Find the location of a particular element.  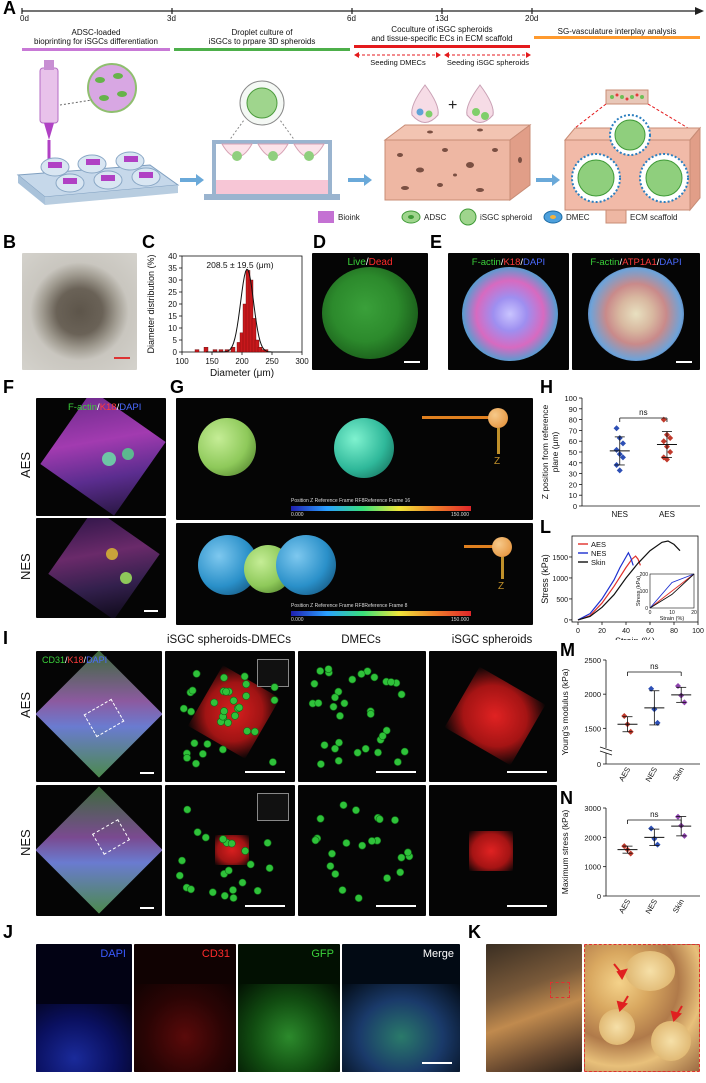

l-ytick-label: 1500 is located at coordinates (560, 558).